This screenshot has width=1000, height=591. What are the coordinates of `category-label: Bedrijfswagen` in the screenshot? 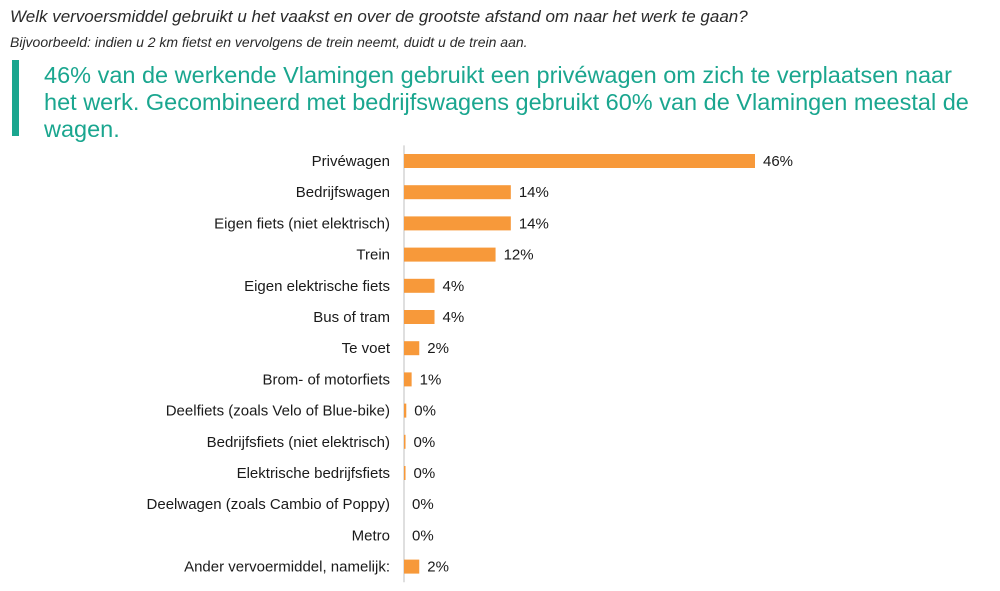 It's located at (343, 192).